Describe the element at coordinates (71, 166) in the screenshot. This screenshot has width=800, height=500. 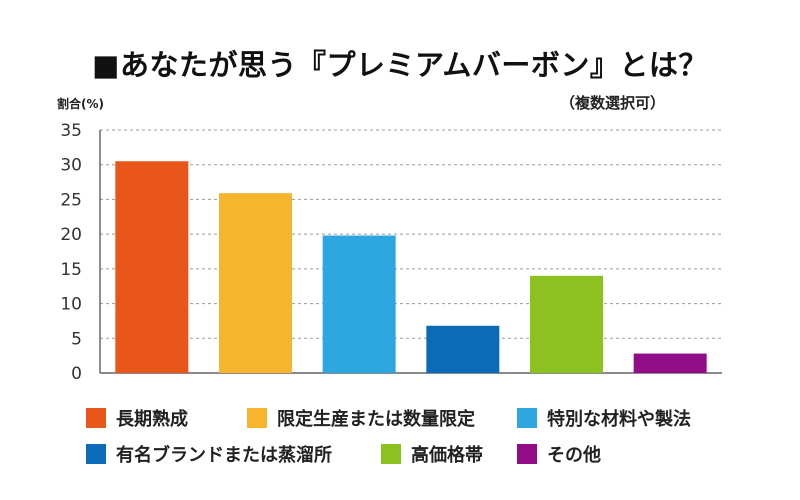
I see `y-tick-label: 30` at that location.